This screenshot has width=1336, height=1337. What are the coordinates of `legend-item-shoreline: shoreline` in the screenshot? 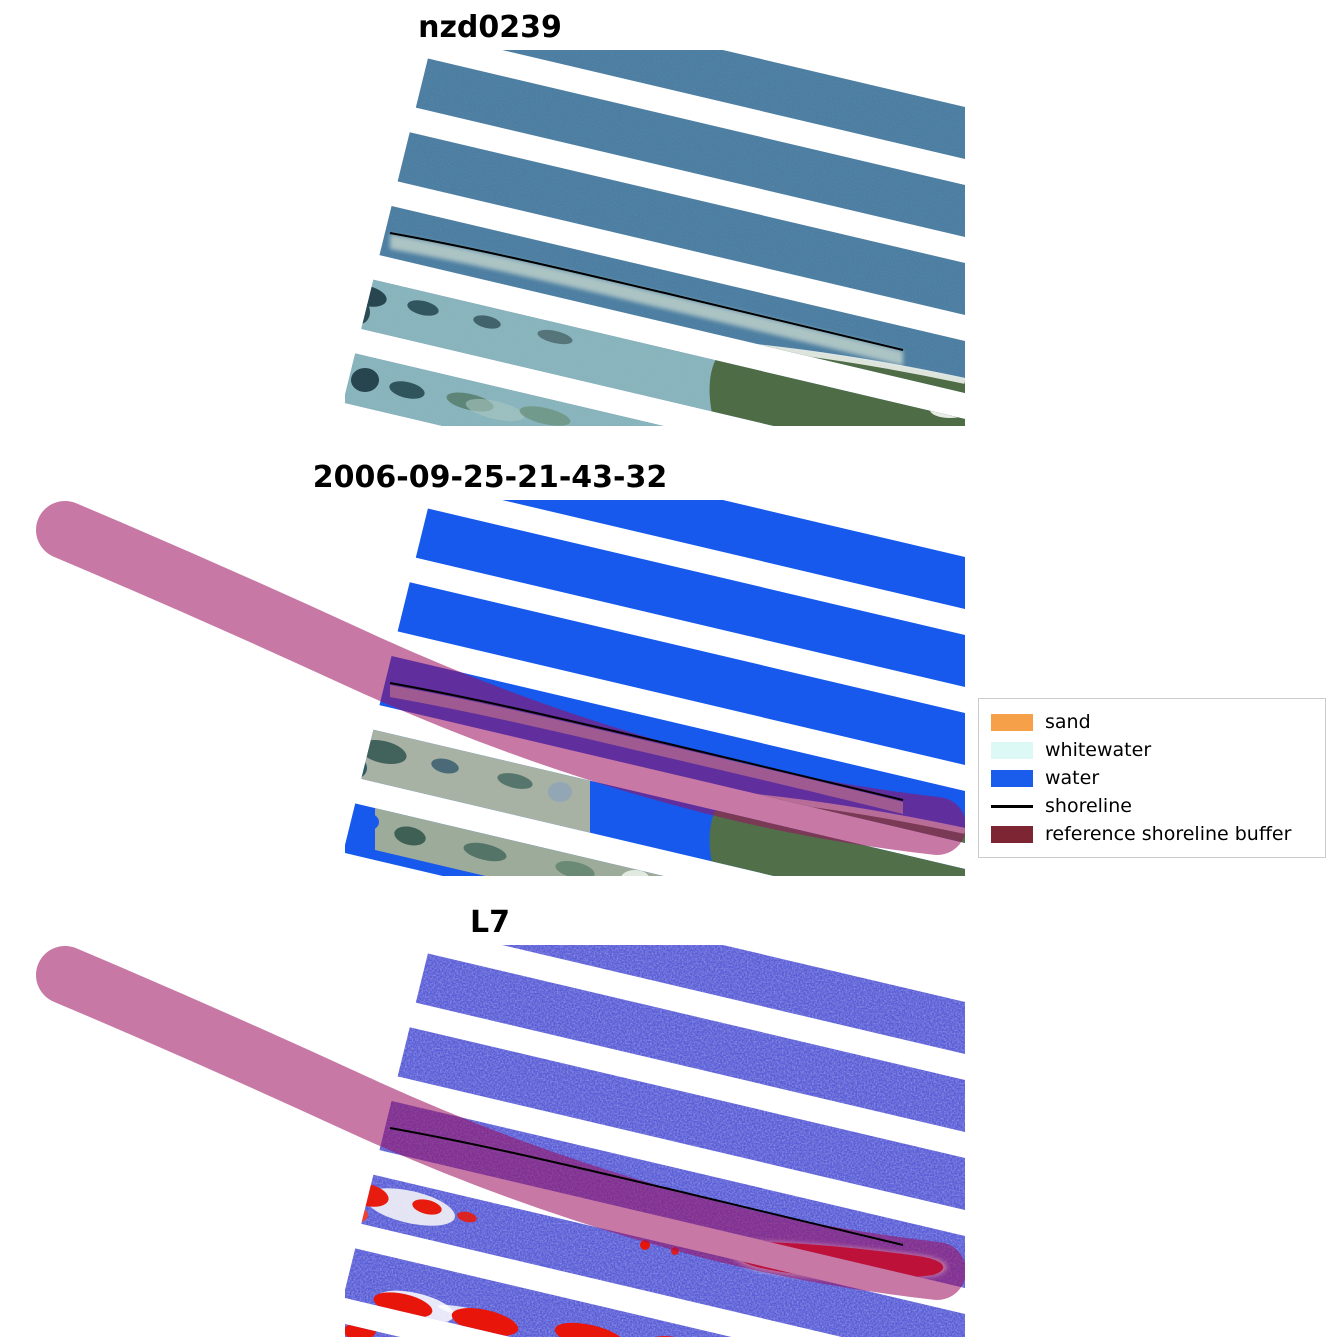 It's located at (1152, 806).